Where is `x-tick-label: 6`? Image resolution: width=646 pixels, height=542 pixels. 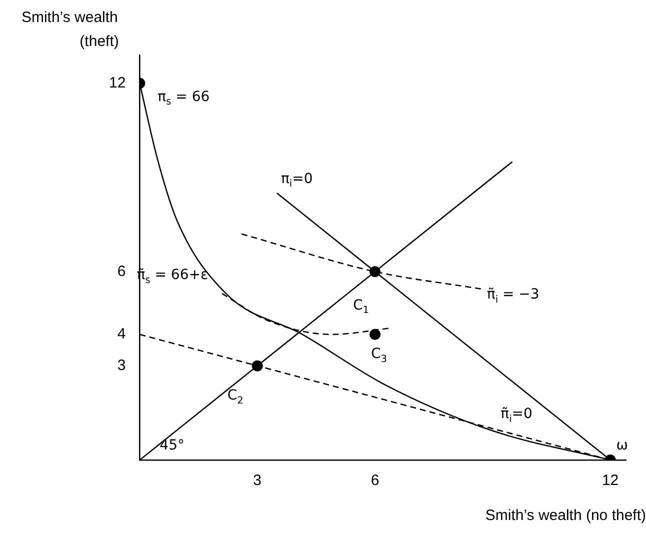
x-tick-label: 6 is located at coordinates (375, 481).